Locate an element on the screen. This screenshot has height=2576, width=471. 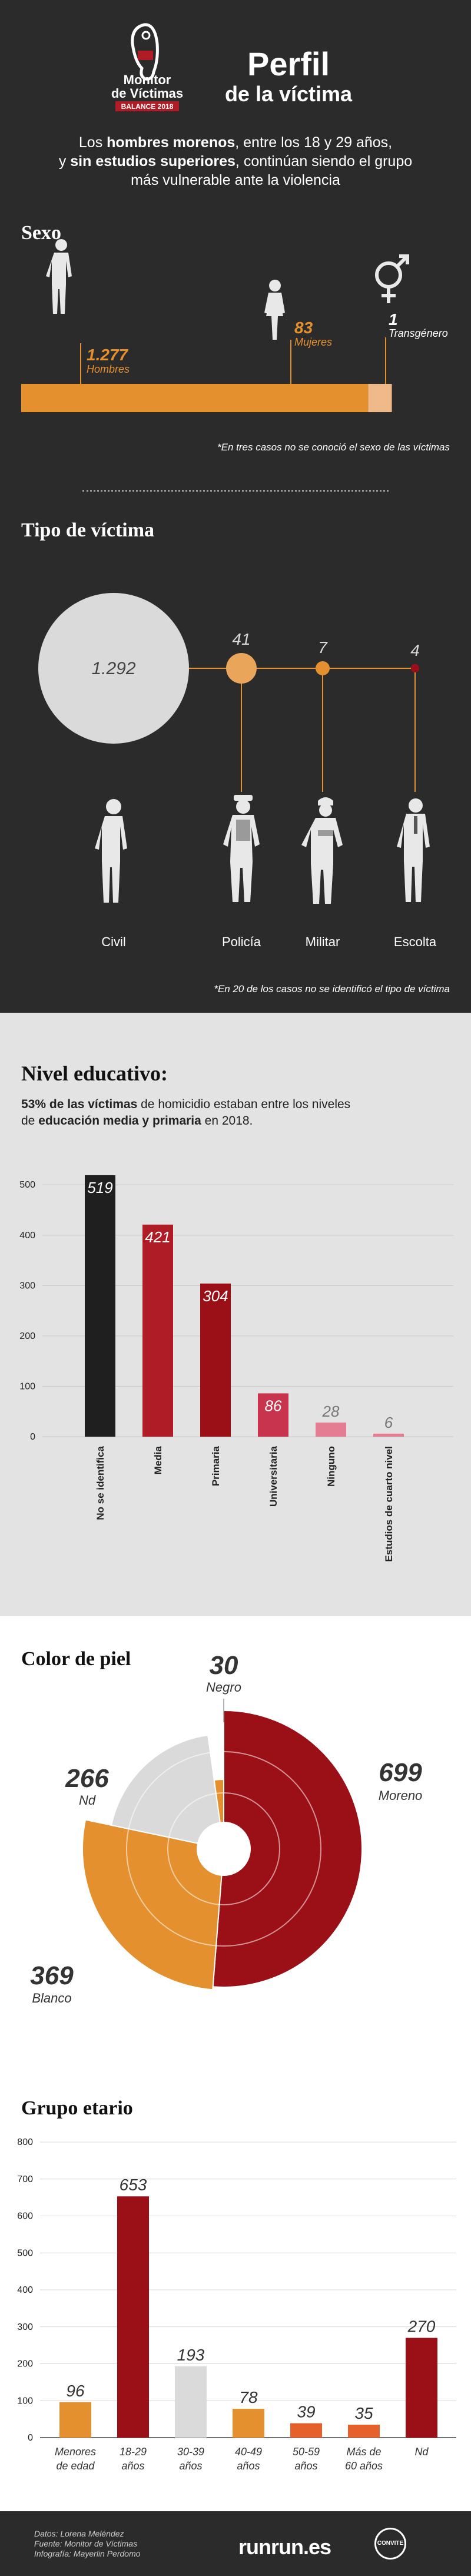
age-bar-value-0: 96 is located at coordinates (75, 2391).